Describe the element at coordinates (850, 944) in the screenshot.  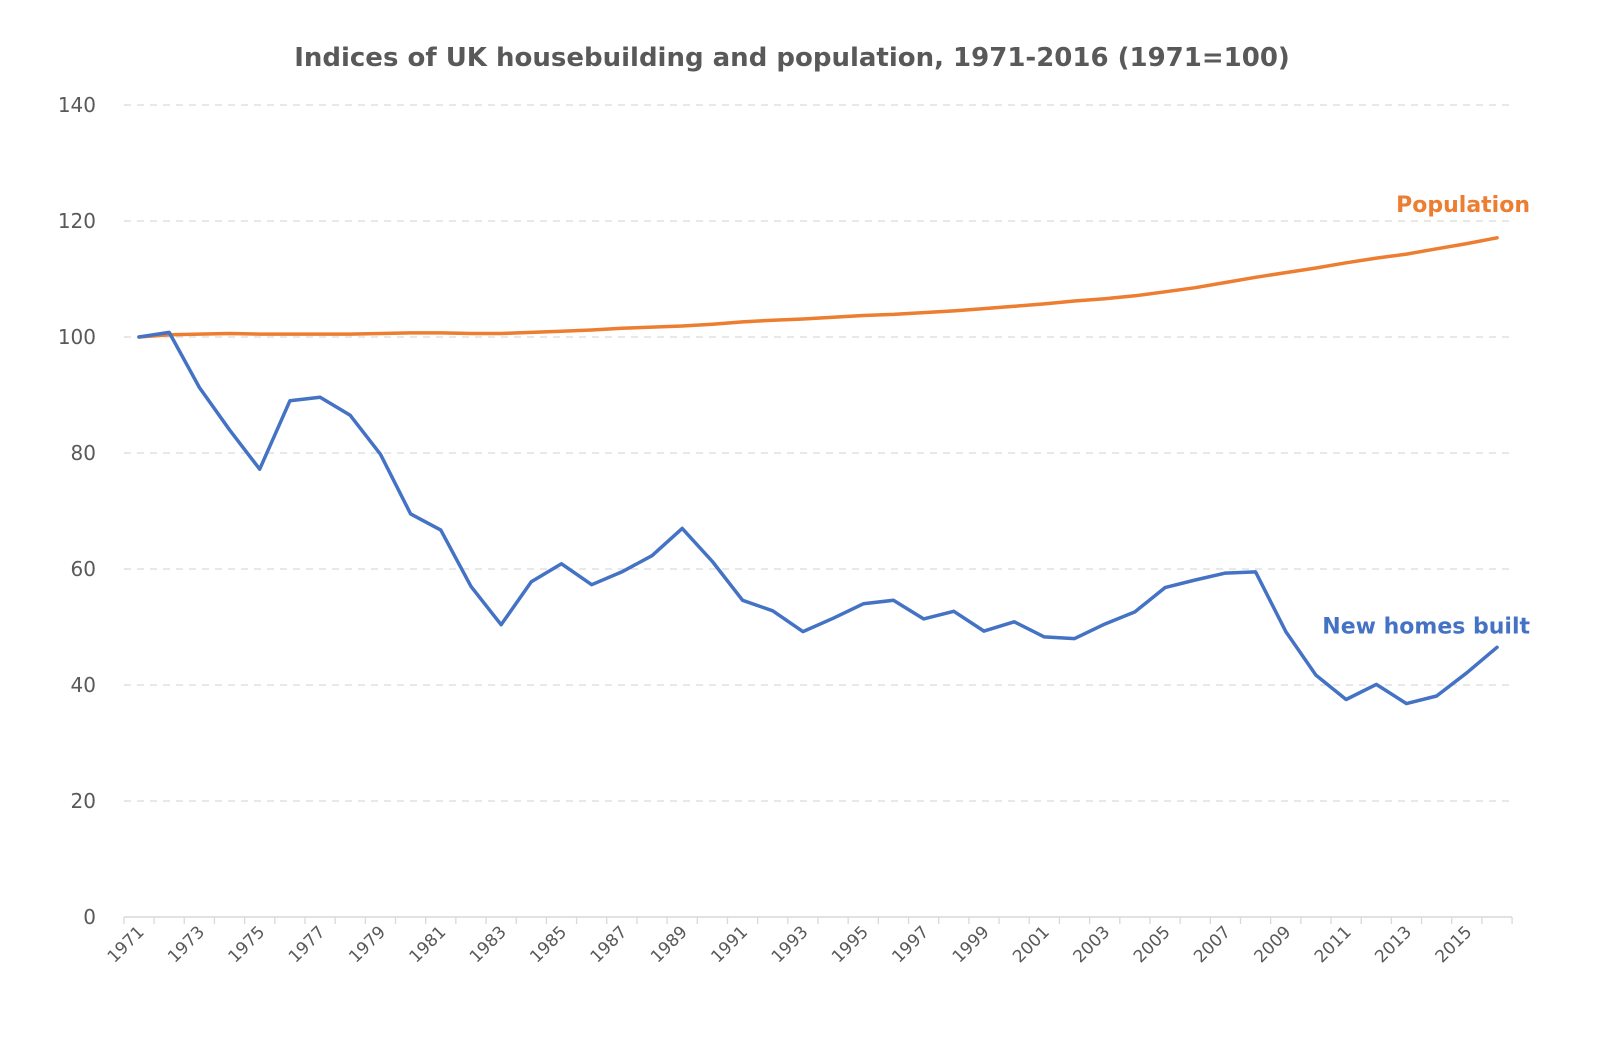
I see `x-tick-label: 1995` at that location.